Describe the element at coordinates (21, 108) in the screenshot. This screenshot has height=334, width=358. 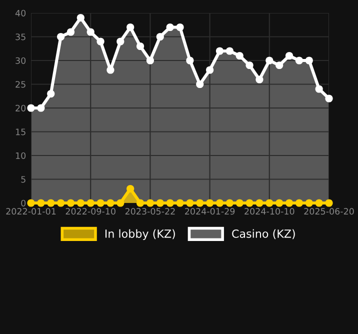
I see `y-tick-label: 20` at that location.